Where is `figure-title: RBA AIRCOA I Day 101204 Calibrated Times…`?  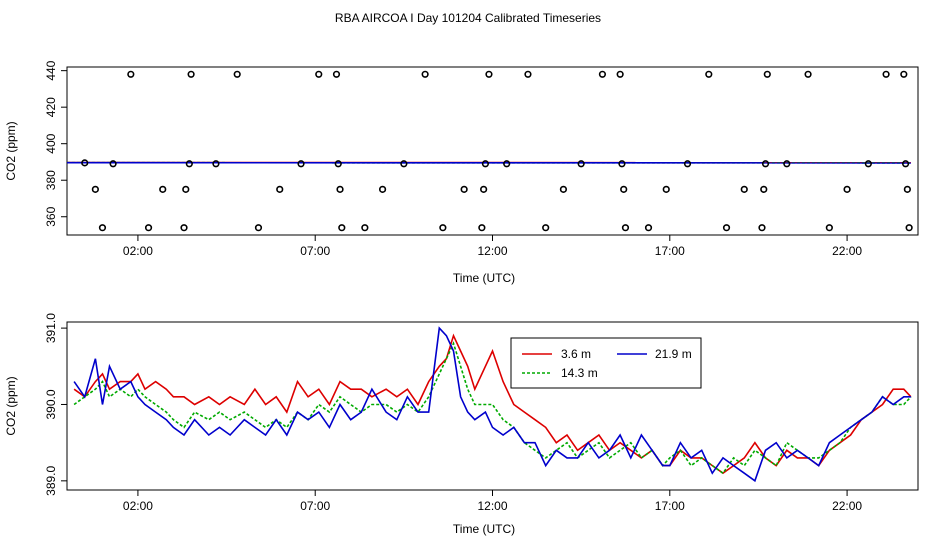 figure-title: RBA AIRCOA I Day 101204 Calibrated Times… is located at coordinates (468, 18).